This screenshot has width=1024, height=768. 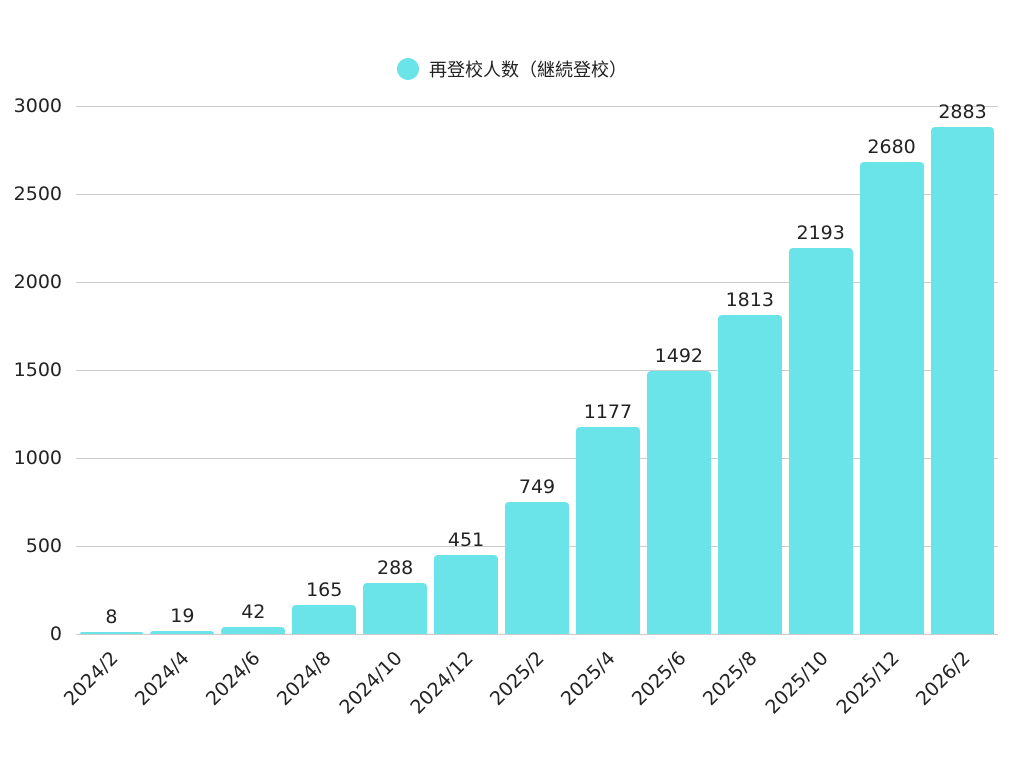 I want to click on bar-value-label: 165, so click(x=324, y=589).